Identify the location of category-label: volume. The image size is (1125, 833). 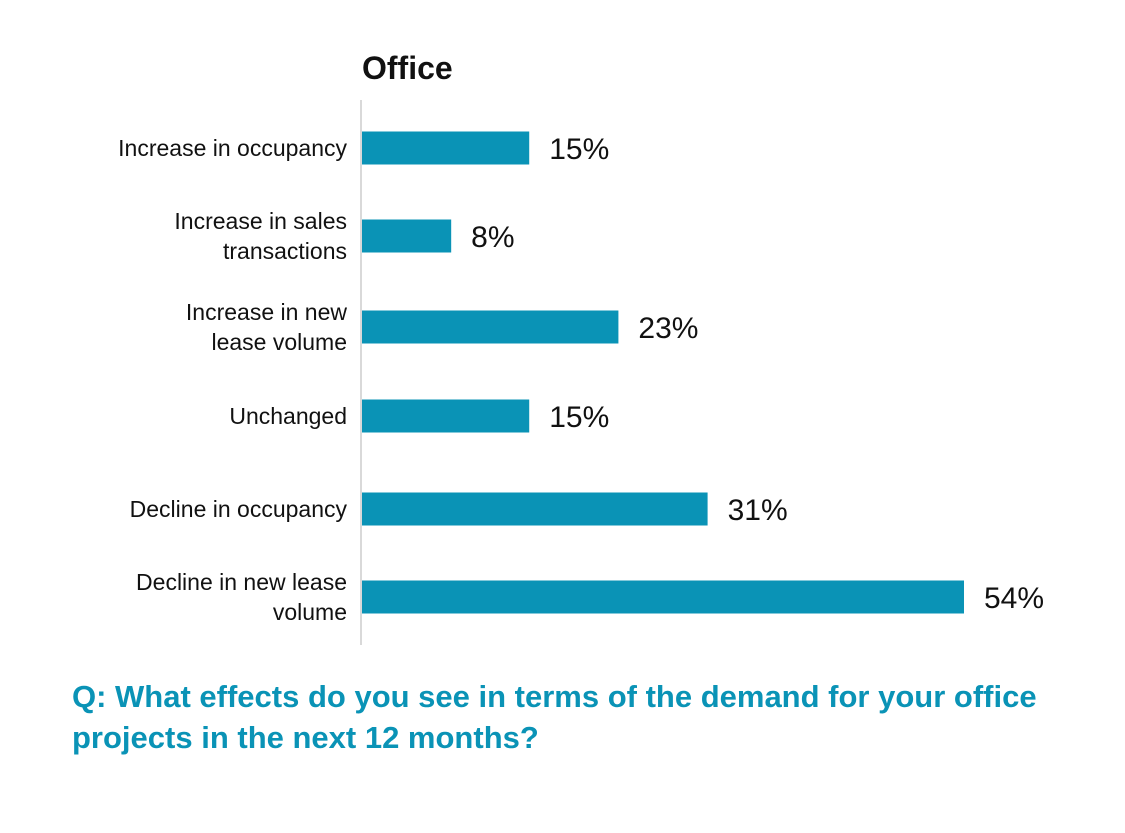
(310, 612).